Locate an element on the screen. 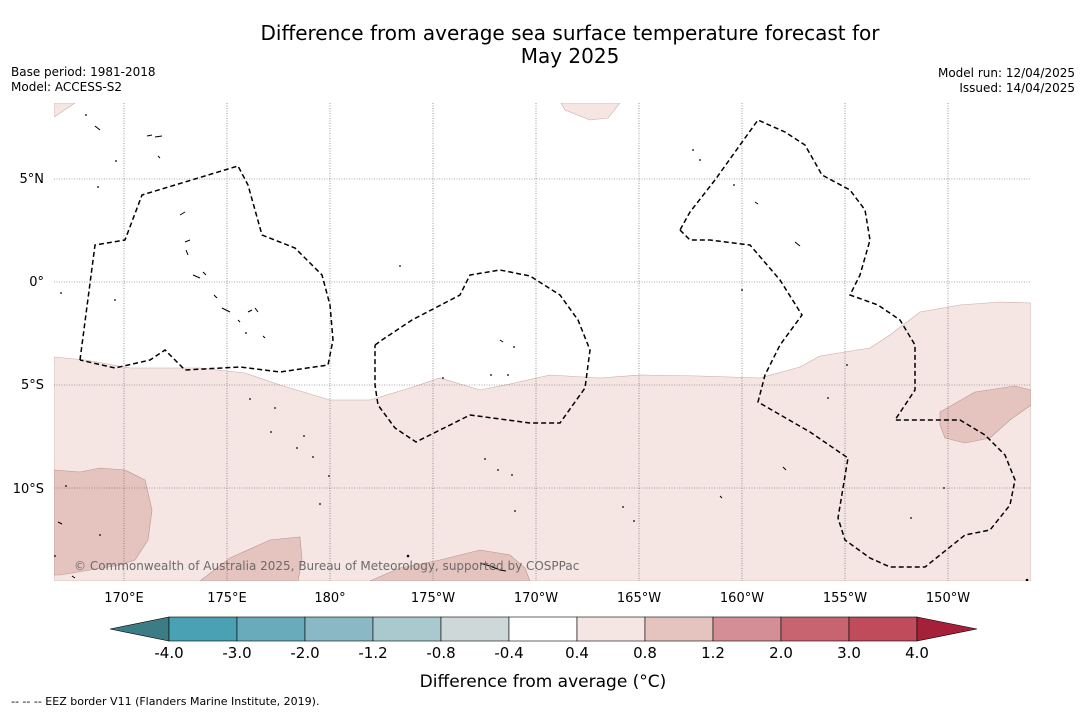  colorbar-tick-label: -1.2 is located at coordinates (372, 653).